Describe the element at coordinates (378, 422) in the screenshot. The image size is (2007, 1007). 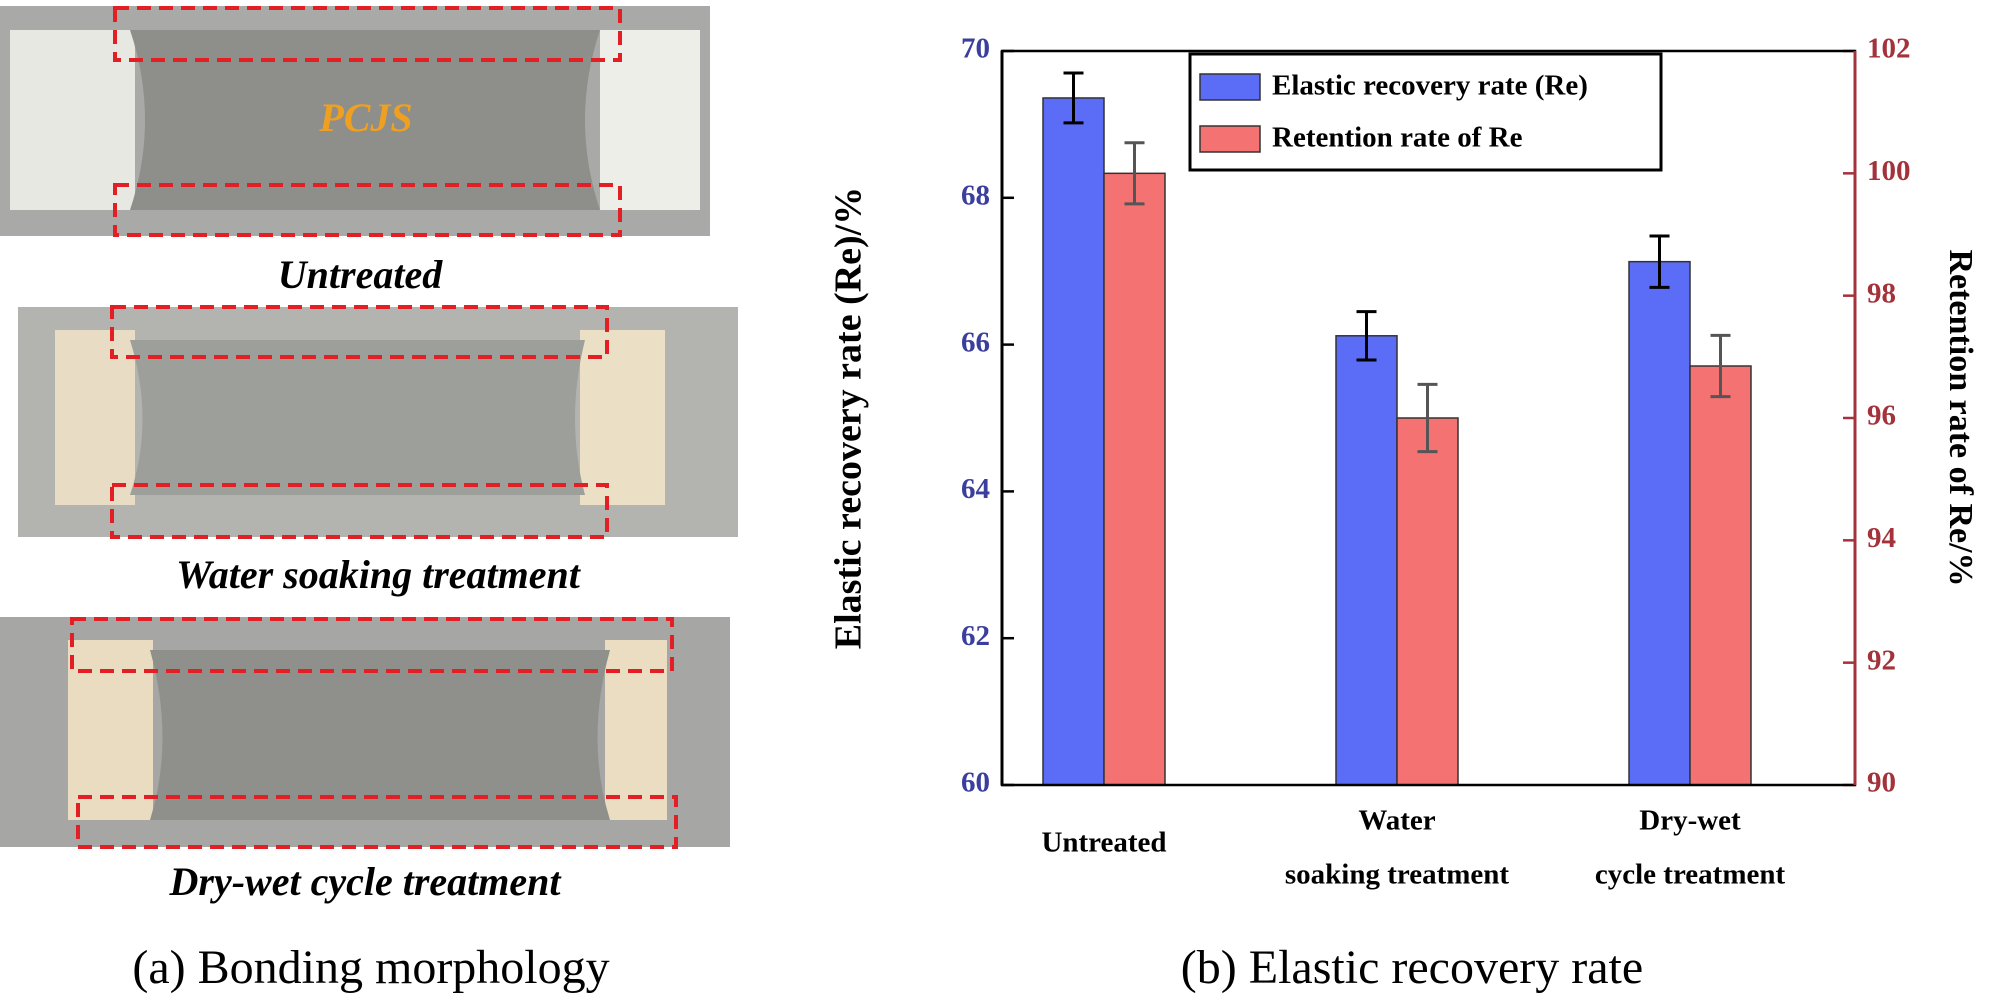
I see `photo-water` at that location.